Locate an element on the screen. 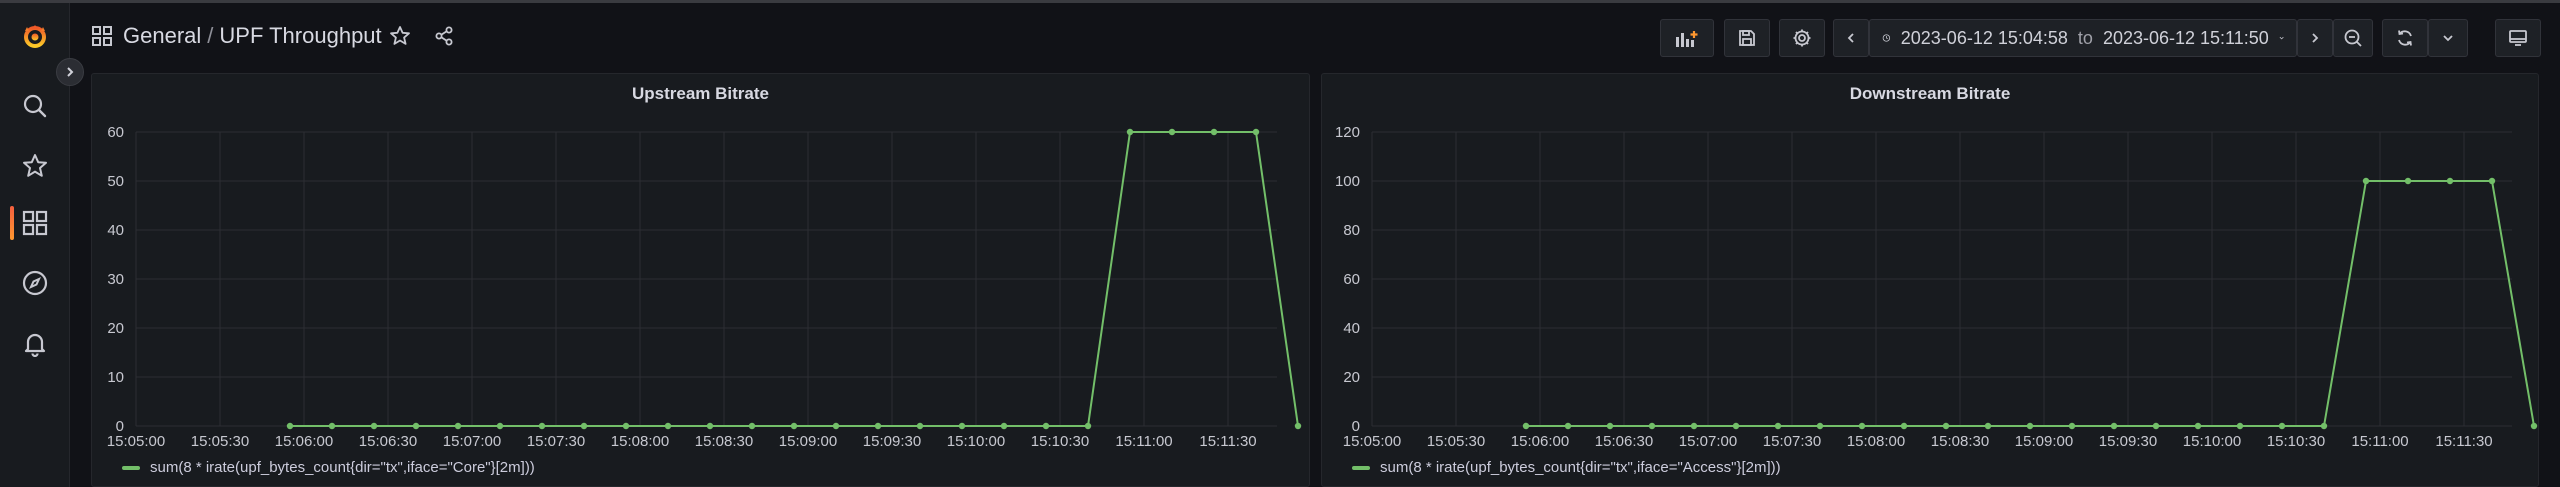  save-dashboard-button is located at coordinates (1747, 38).